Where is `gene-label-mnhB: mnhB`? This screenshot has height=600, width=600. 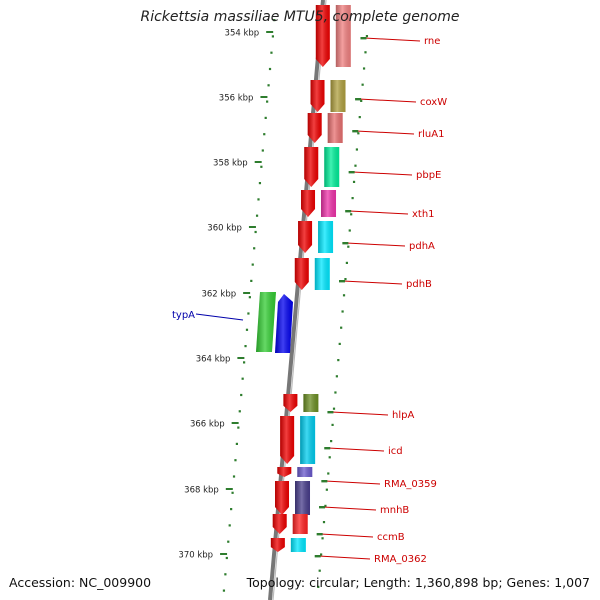
gene-label-mnhB: mnhB is located at coordinates (394, 510).